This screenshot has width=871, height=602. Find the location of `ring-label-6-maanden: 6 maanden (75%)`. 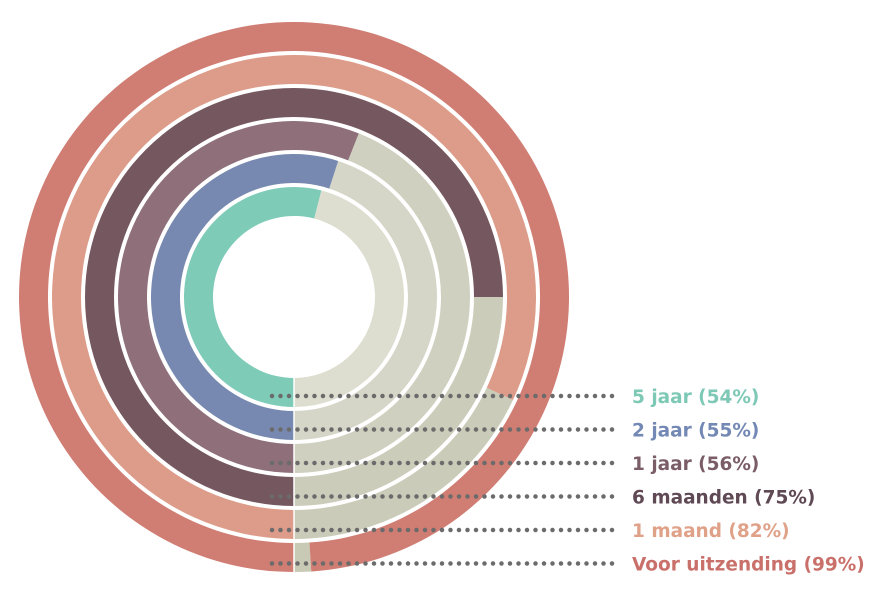

ring-label-6-maanden: 6 maanden (75%) is located at coordinates (723, 498).